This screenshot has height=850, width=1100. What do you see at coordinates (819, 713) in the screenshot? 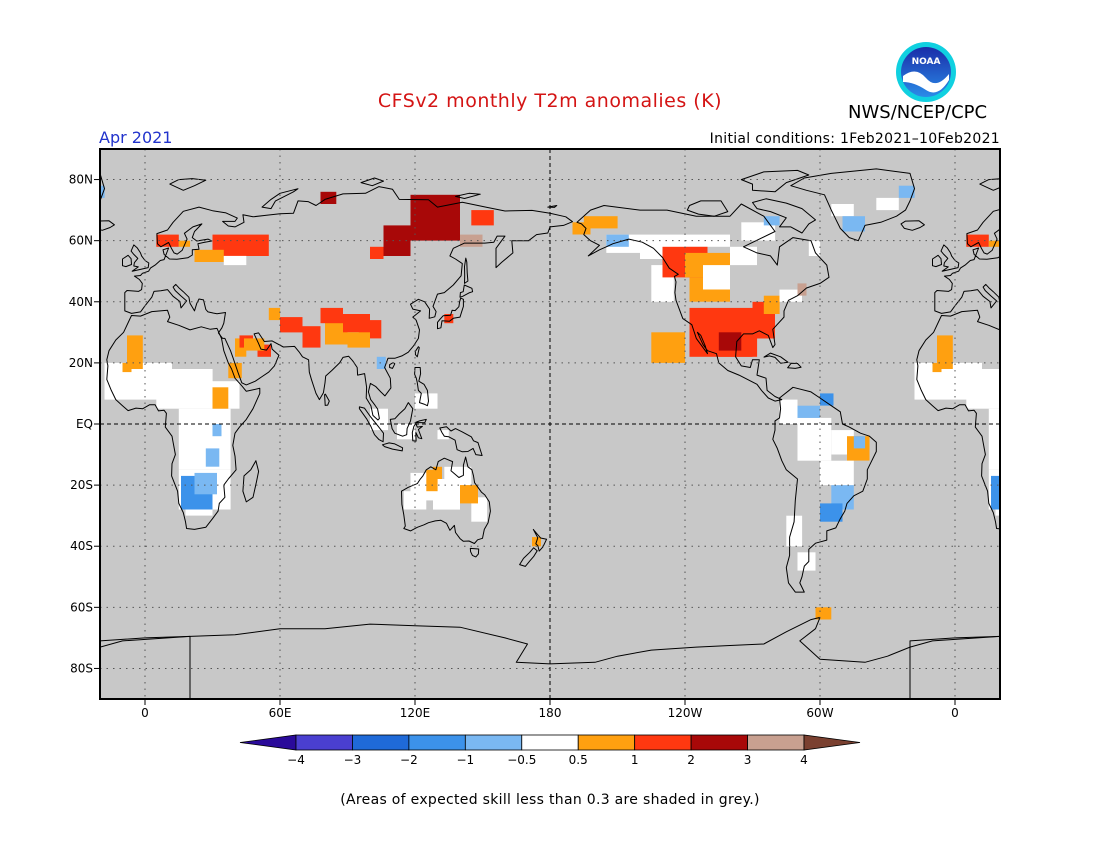
I see `longitude-label: 60W` at bounding box center [819, 713].